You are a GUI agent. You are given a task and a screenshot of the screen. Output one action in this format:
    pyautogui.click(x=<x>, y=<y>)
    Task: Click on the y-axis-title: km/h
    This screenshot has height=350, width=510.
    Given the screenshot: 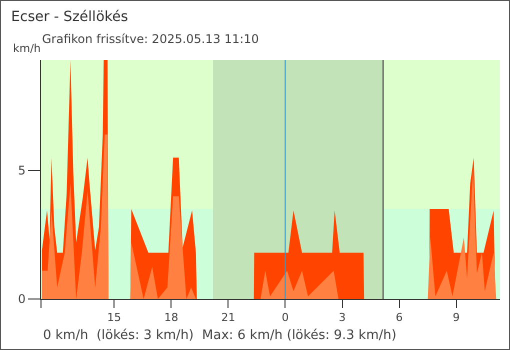 What is the action you would take?
    pyautogui.click(x=27, y=48)
    